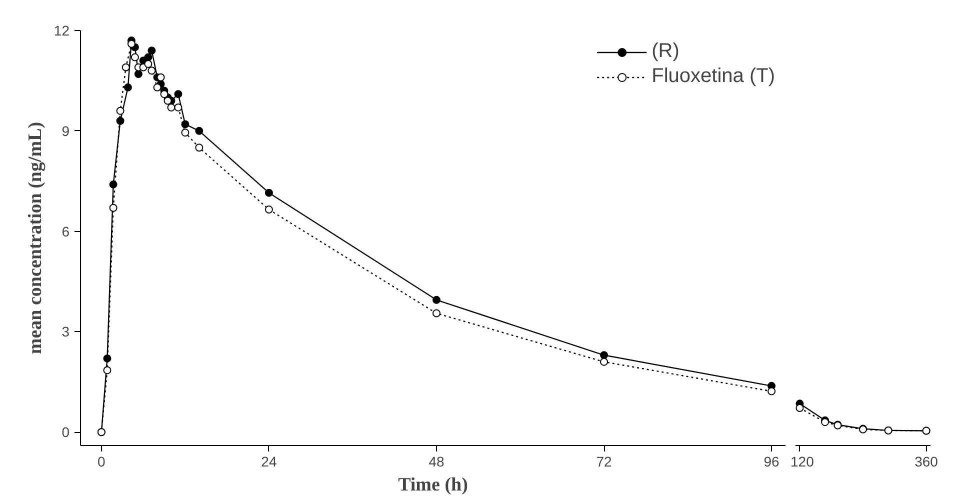 This screenshot has height=498, width=960. What do you see at coordinates (102, 462) in the screenshot?
I see `x-tick-label: 0` at bounding box center [102, 462].